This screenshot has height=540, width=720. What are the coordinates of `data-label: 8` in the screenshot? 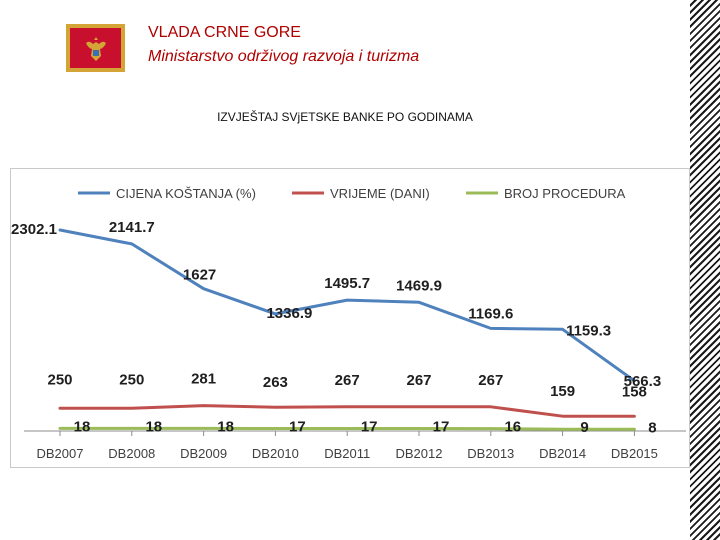 It's located at (652, 427).